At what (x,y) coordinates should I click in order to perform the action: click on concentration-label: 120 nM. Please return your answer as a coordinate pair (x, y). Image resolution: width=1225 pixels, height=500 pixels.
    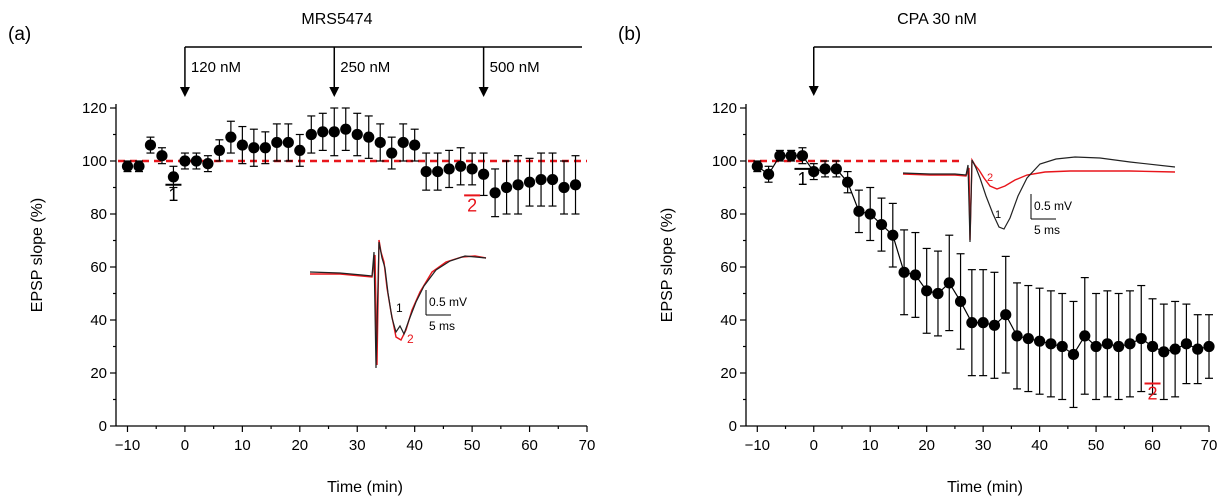
    Looking at the image, I should click on (216, 67).